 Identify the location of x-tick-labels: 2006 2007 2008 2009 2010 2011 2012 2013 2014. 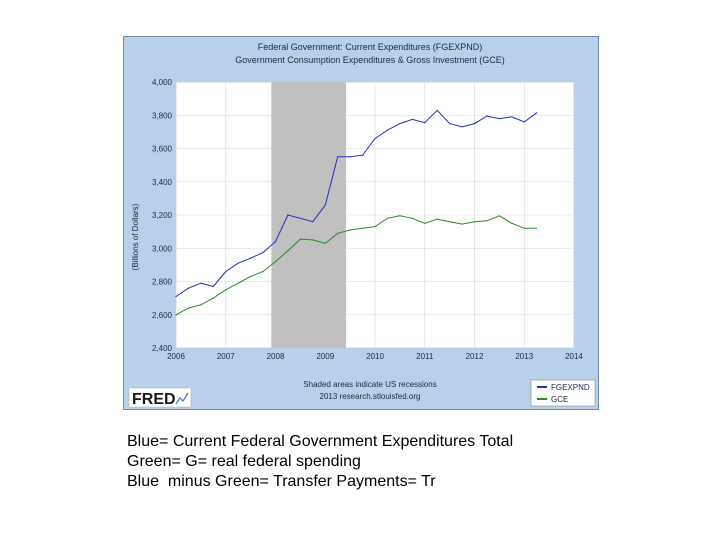
(375, 356).